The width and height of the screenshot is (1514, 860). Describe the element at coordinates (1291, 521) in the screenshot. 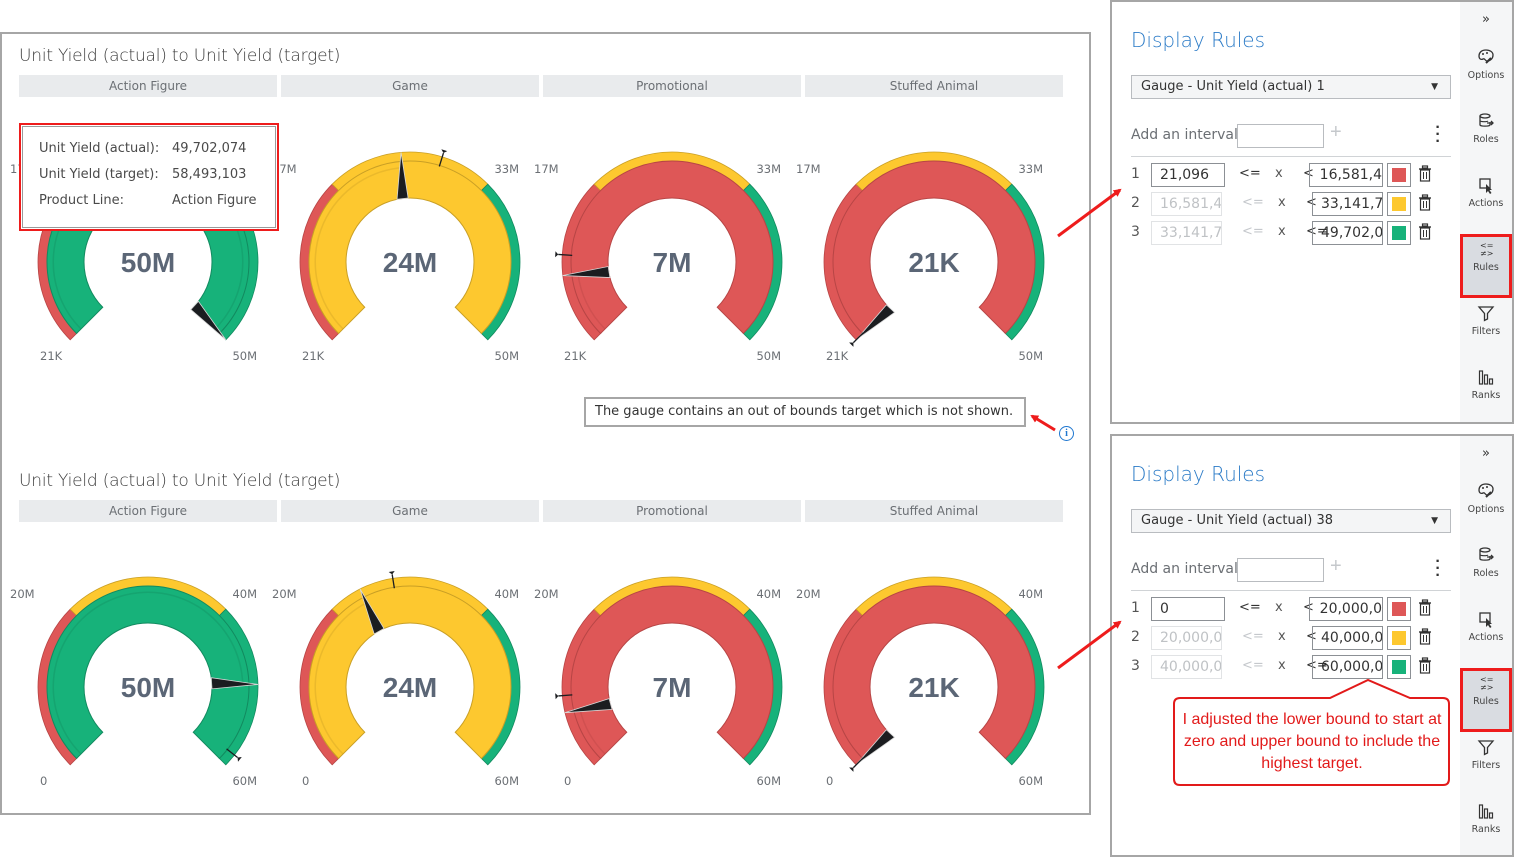

I see `rule-target-select: Gauge - Unit Yield (actual) 38 ▼` at that location.